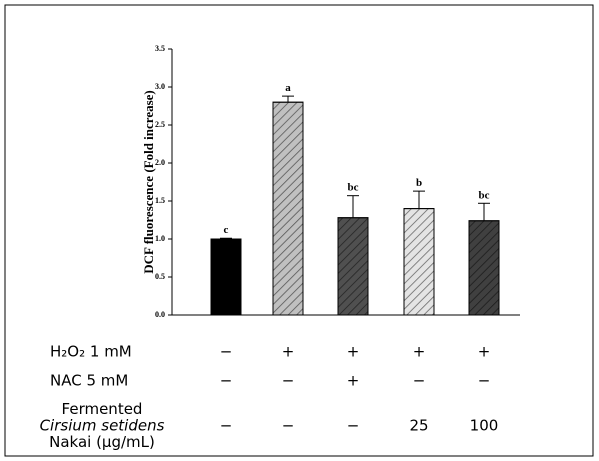 Image resolution: width=599 pixels, height=461 pixels. What do you see at coordinates (160, 238) in the screenshot?
I see `y-tick-label: 1.0` at bounding box center [160, 238].